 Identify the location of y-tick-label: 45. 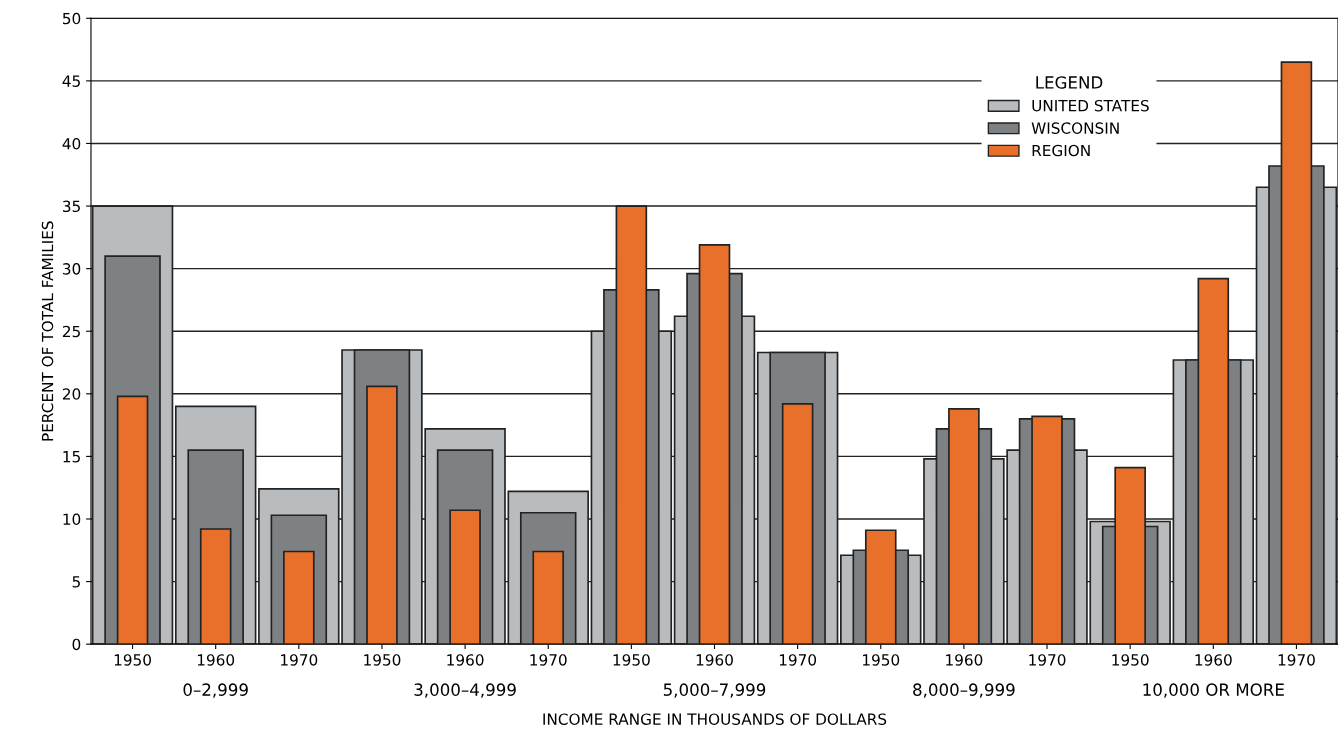
(71, 81).